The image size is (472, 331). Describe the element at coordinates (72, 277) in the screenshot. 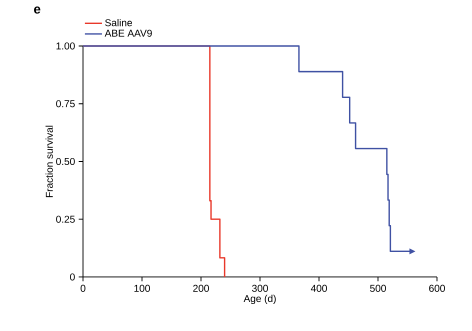

I see `y-tick-label: 0` at that location.